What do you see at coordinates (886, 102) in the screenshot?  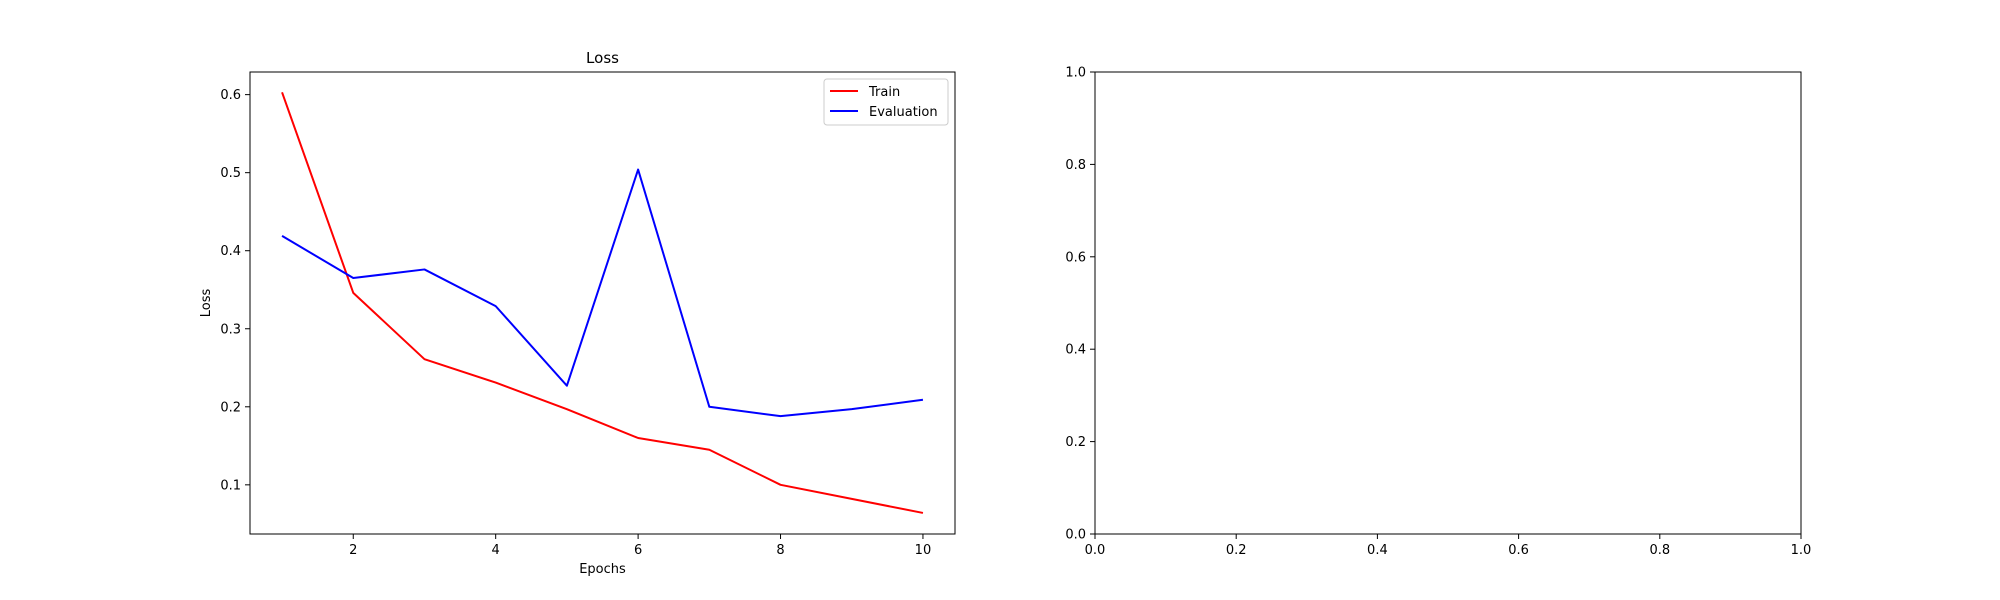 I see `loss-legend: Train Evaluation` at bounding box center [886, 102].